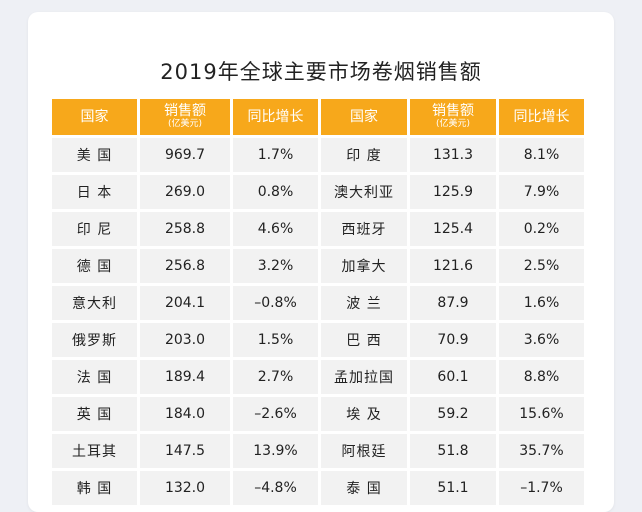 The width and height of the screenshot is (642, 512). I want to click on sales-cell: 258.8, so click(185, 229).